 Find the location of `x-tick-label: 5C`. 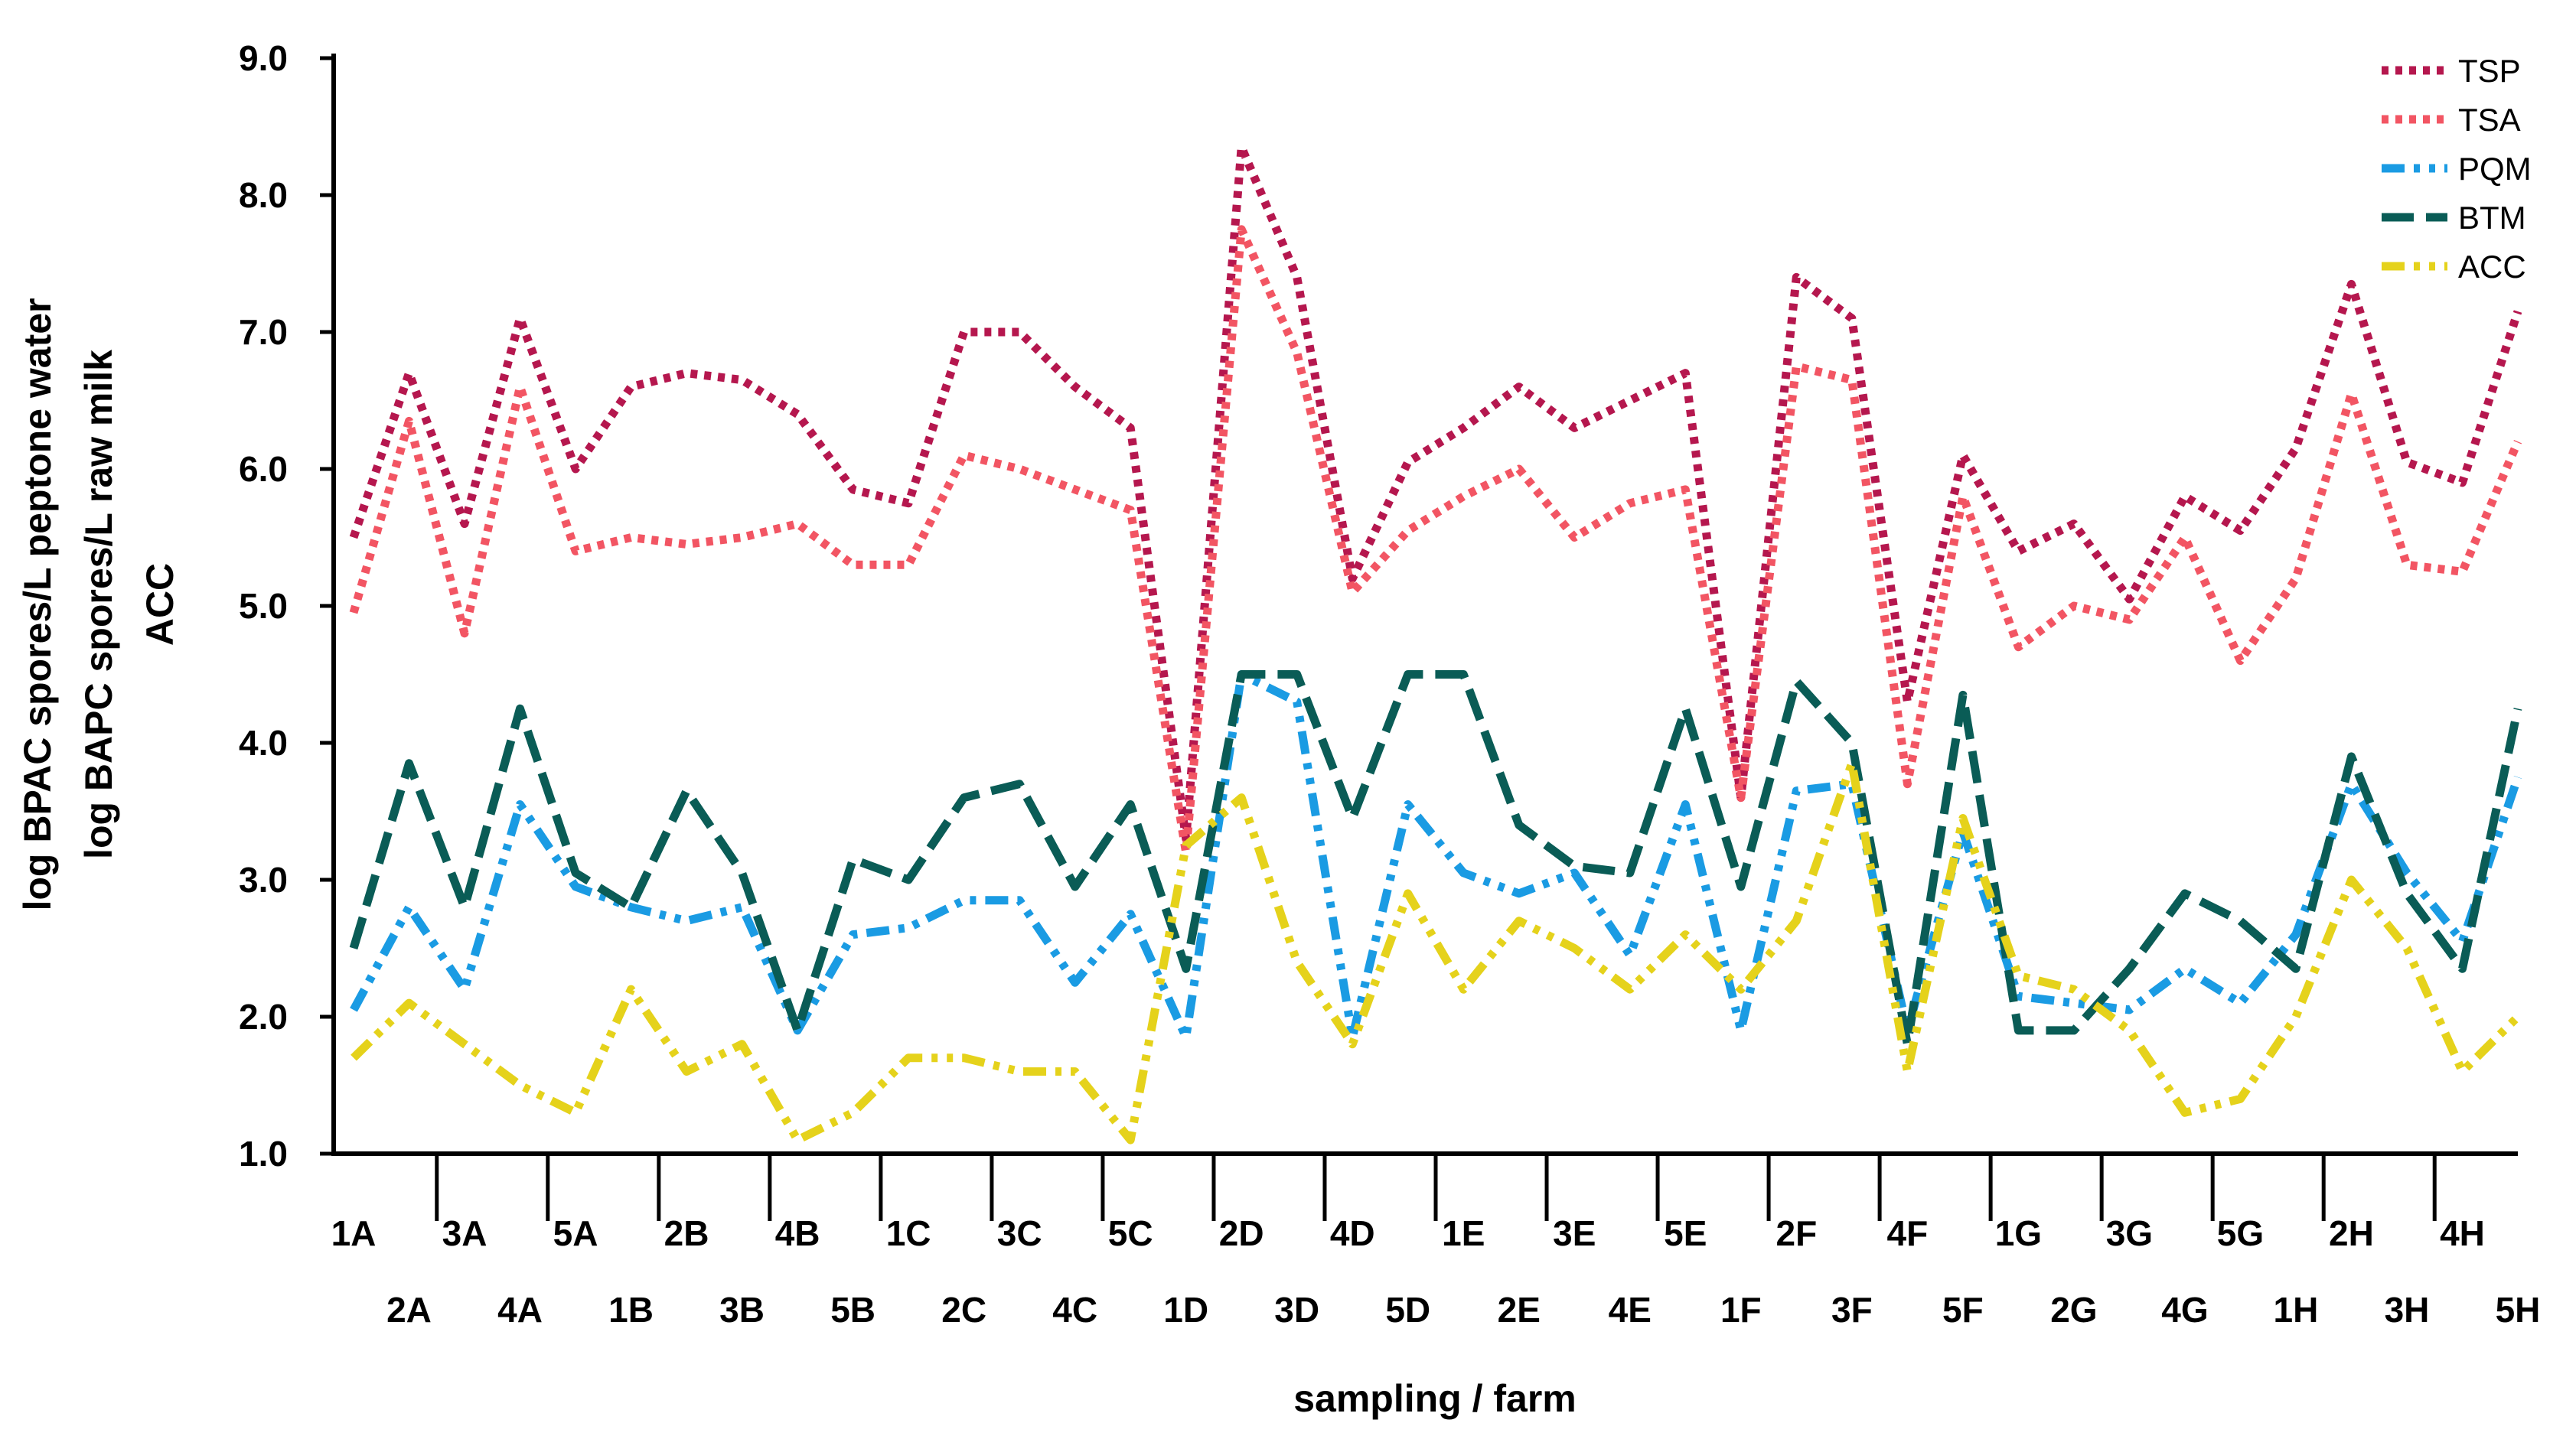

x-tick-label: 5C is located at coordinates (1130, 1233).